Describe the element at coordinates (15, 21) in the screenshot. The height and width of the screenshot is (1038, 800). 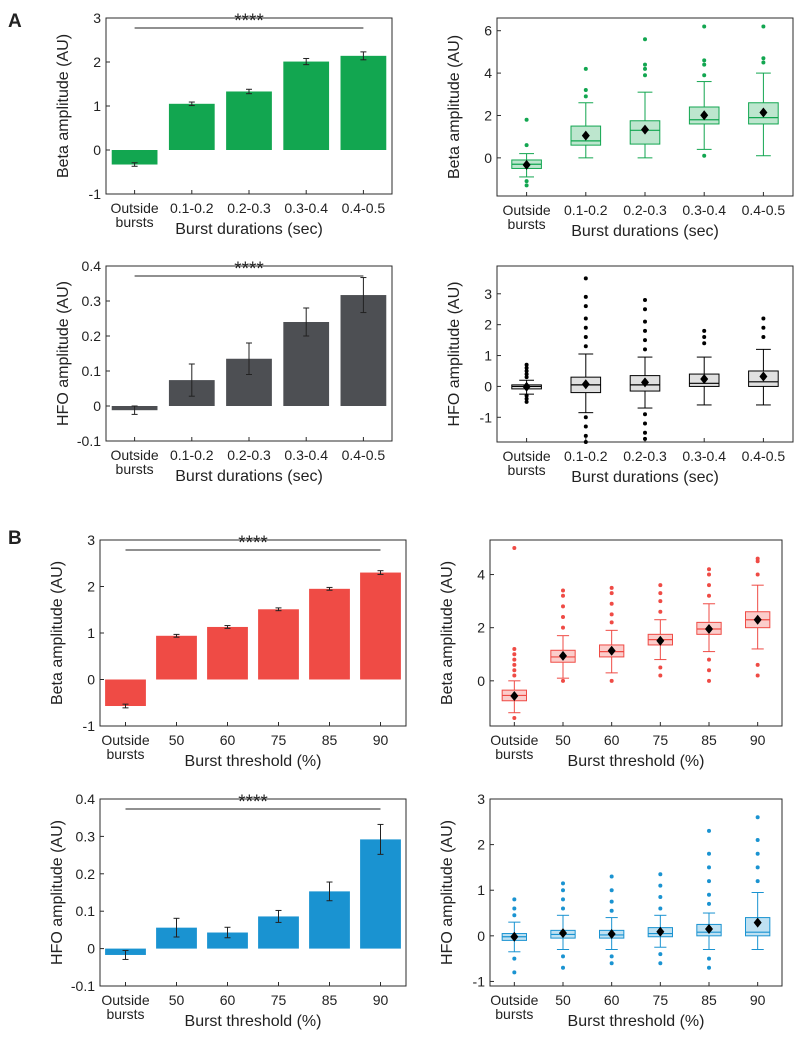
I see `panel-label-a: A` at that location.